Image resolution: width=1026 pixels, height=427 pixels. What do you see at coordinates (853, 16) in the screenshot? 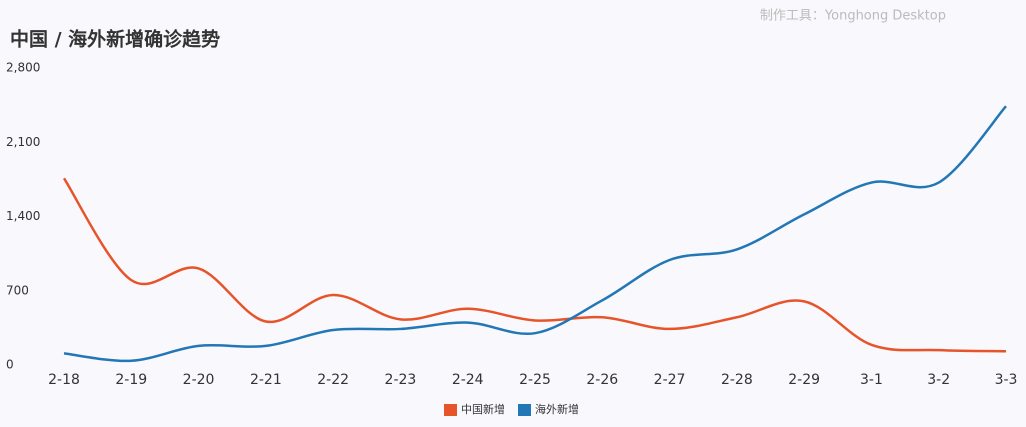
I see `watermark: 制作工具：Yonghong Desktop` at bounding box center [853, 16].